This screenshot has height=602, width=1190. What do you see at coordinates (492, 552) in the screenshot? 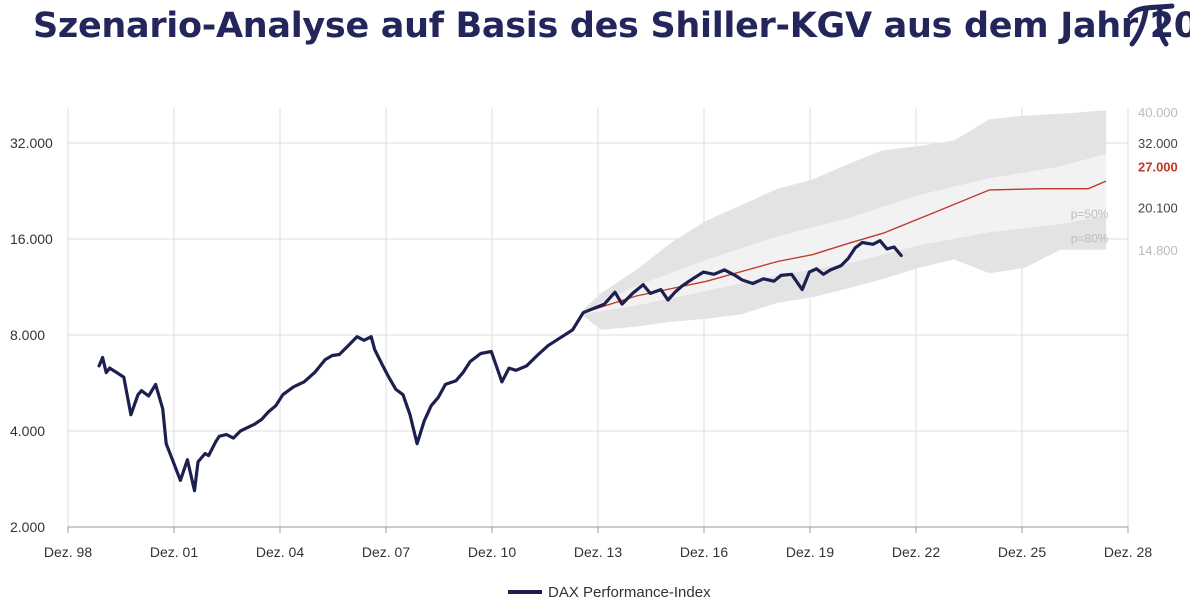
I see `x-tick-label: Dez. 10` at bounding box center [492, 552].